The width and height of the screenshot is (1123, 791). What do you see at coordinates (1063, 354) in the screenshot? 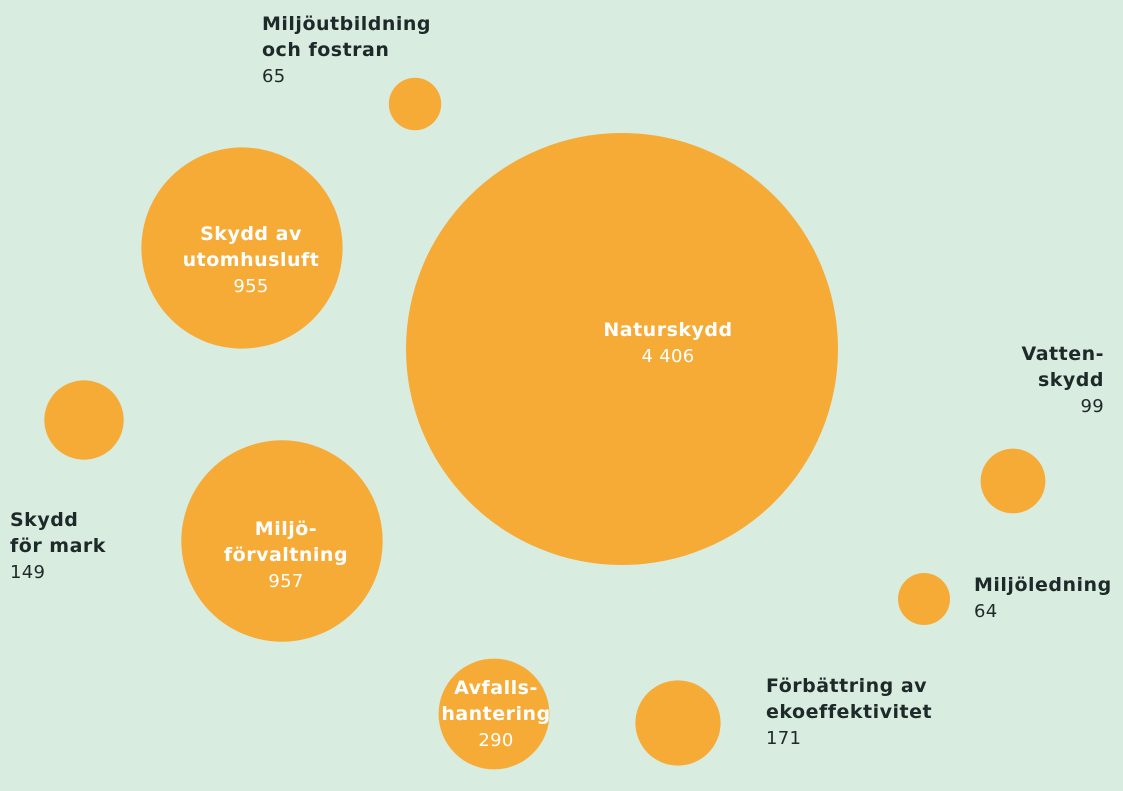
I see `bubble-name-line: Vatten-` at bounding box center [1063, 354].